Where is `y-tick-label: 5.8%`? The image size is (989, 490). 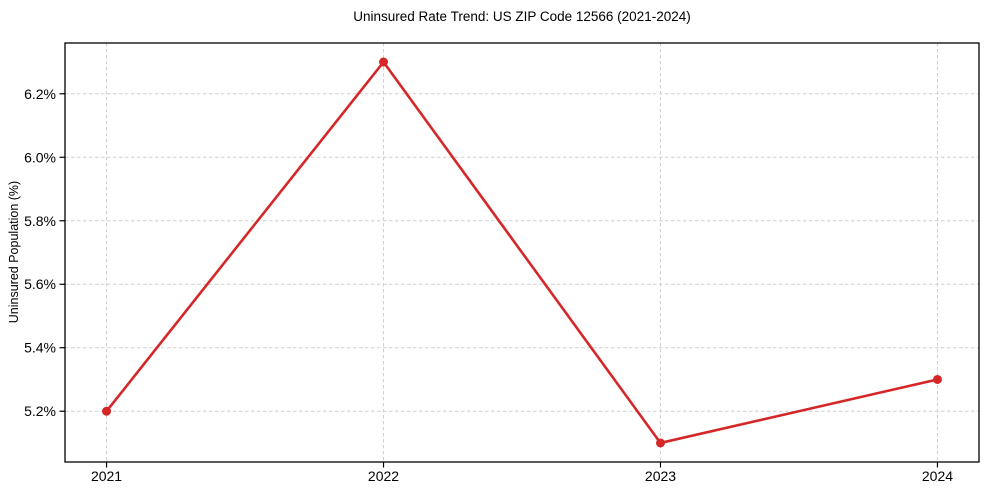 y-tick-label: 5.8% is located at coordinates (40, 221).